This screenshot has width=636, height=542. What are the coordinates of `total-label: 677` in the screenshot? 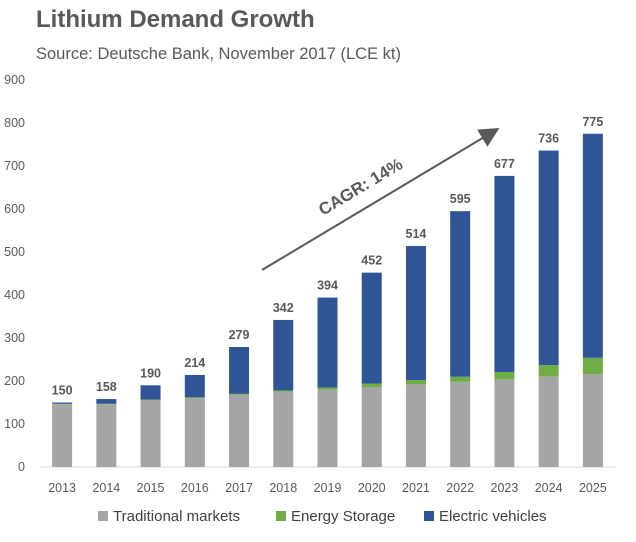 It's located at (504, 164).